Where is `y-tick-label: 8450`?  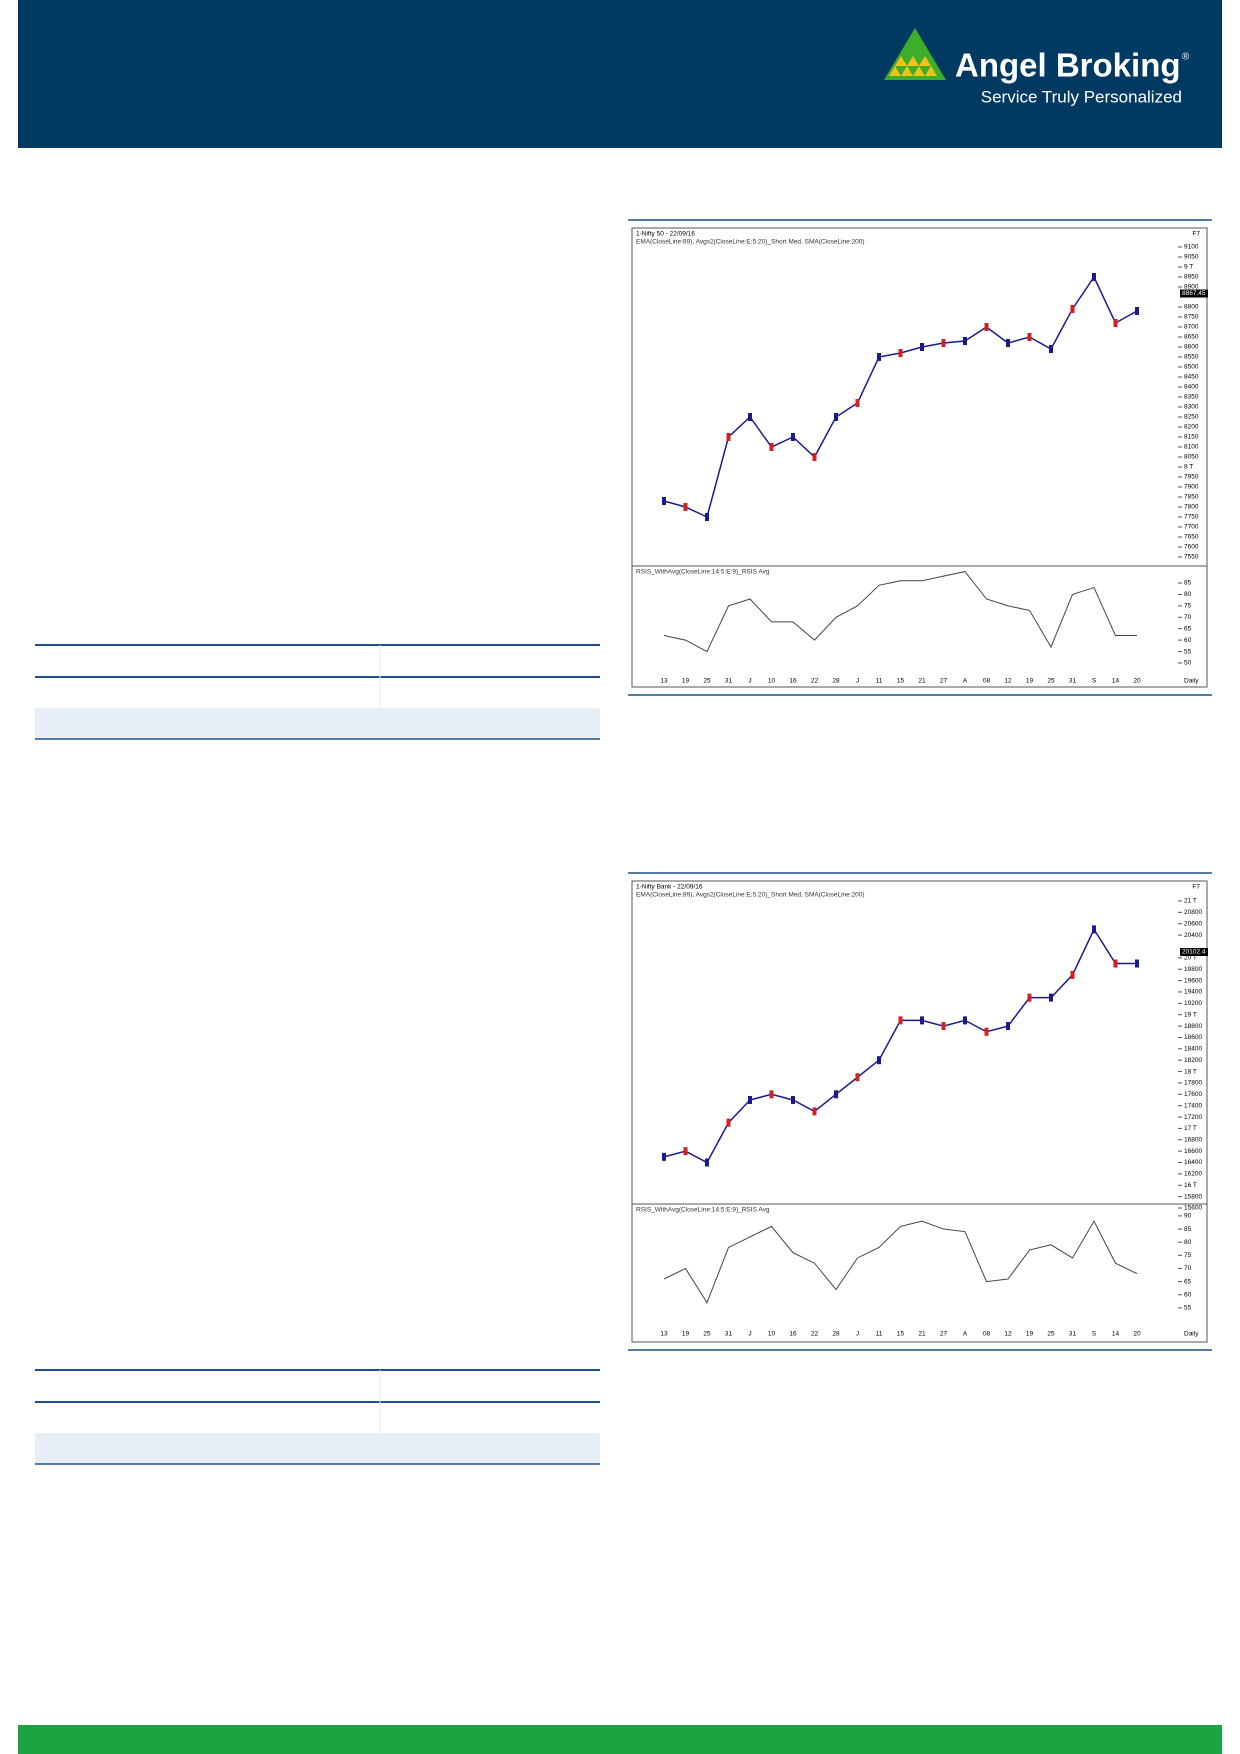 y-tick-label: 8450 is located at coordinates (1191, 377).